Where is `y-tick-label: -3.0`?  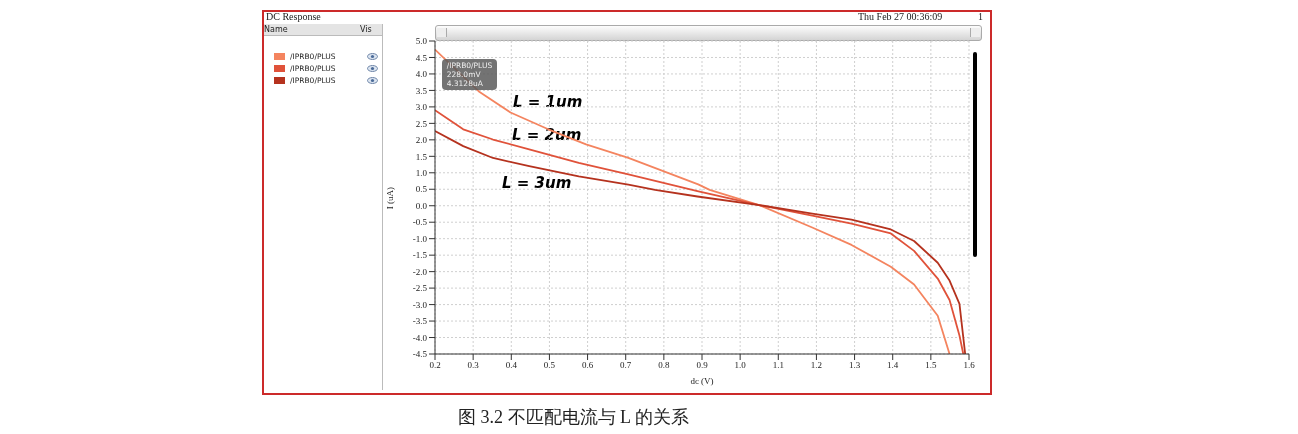
y-tick-label: -3.0 is located at coordinates (420, 304).